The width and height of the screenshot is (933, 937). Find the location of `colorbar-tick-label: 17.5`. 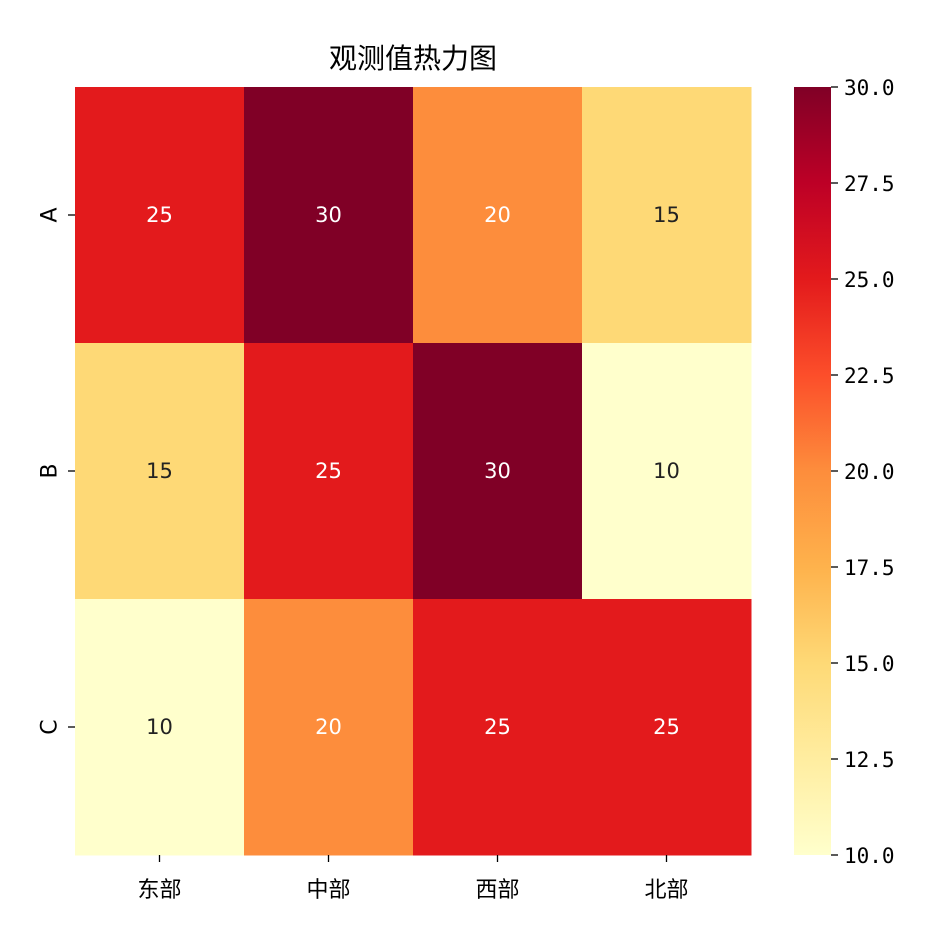

colorbar-tick-label: 17.5 is located at coordinates (869, 568).